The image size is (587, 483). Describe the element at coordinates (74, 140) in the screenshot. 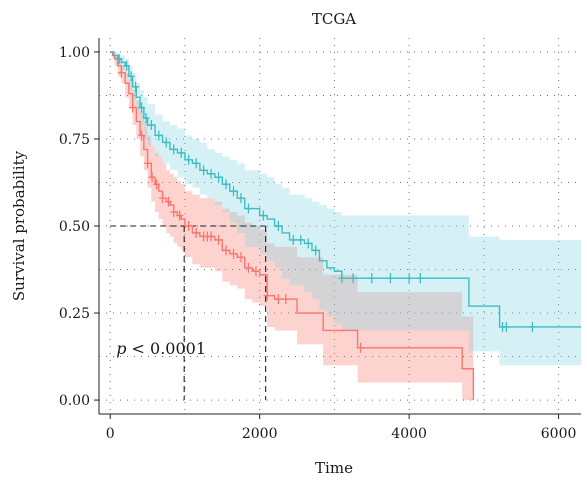

I see `y-tick-label: 0.75` at that location.